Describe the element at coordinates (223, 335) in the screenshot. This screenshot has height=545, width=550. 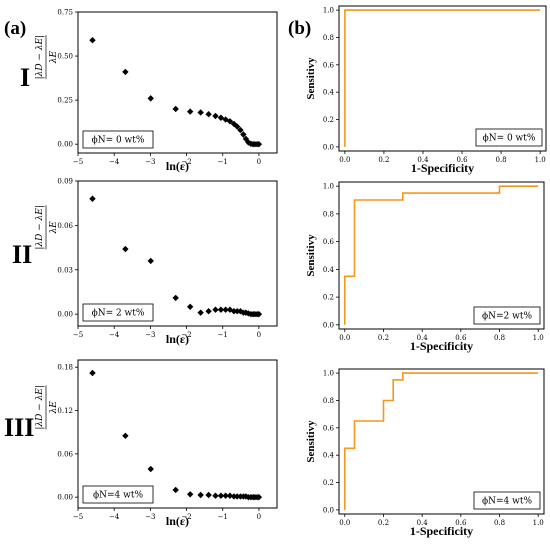
I see `x-tick-label: −1` at that location.